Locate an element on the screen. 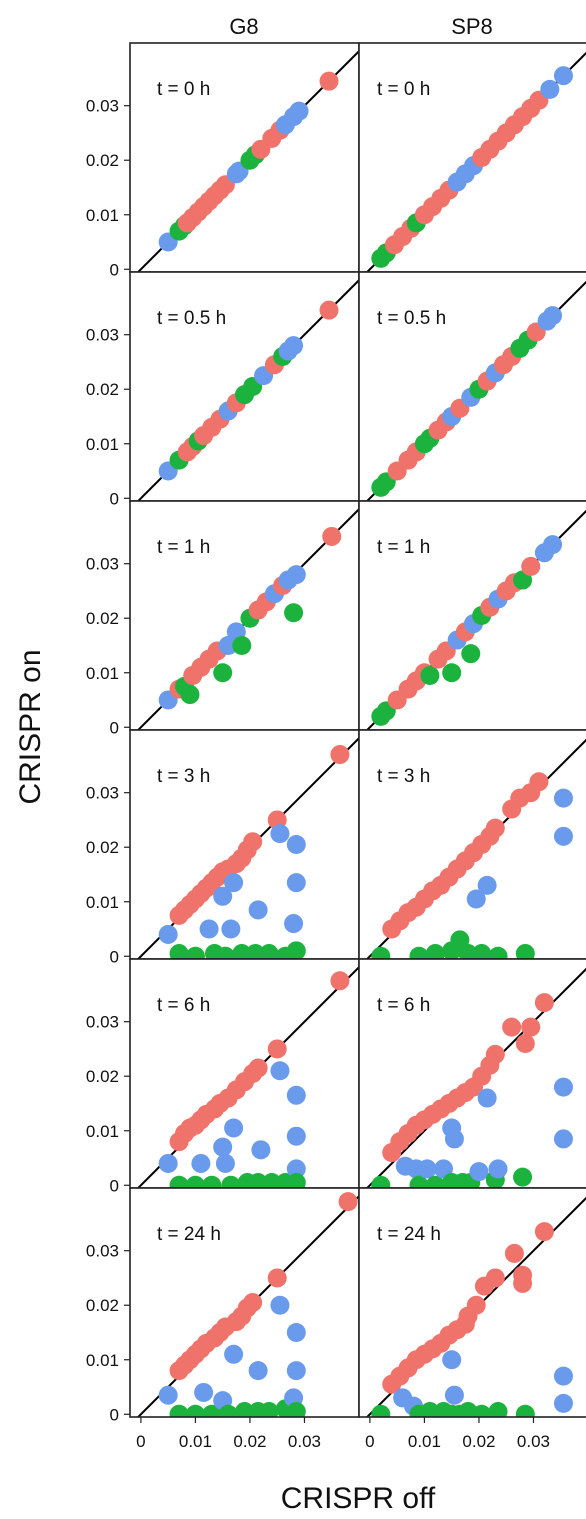 This screenshot has width=586, height=1519. panel-time-label: t = 0 h is located at coordinates (403, 89).